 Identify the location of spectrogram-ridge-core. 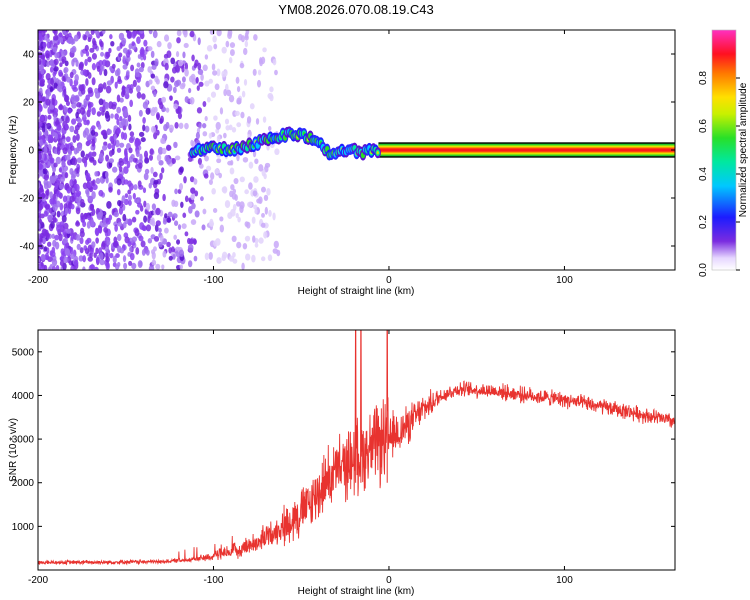
(327, 149).